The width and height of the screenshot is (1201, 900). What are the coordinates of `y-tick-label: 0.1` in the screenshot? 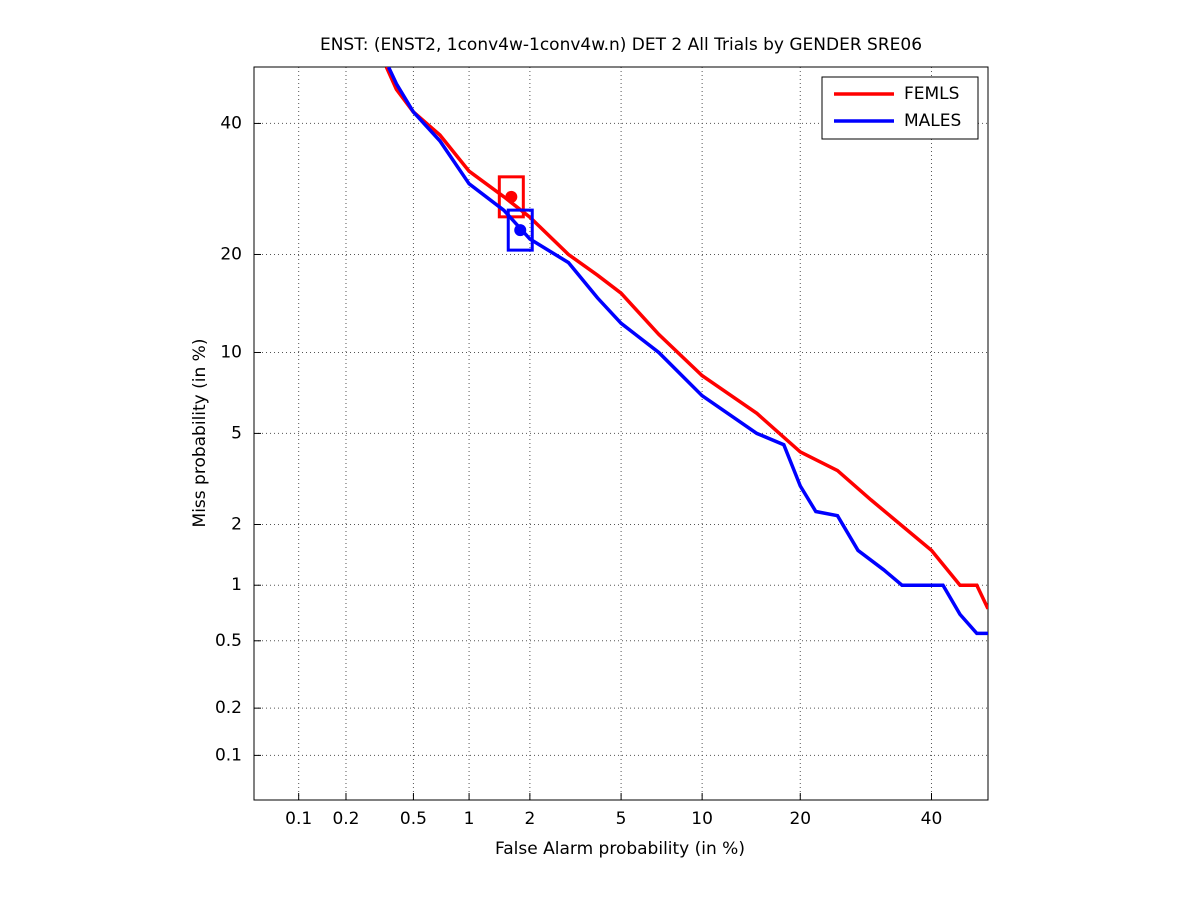 It's located at (228, 755).